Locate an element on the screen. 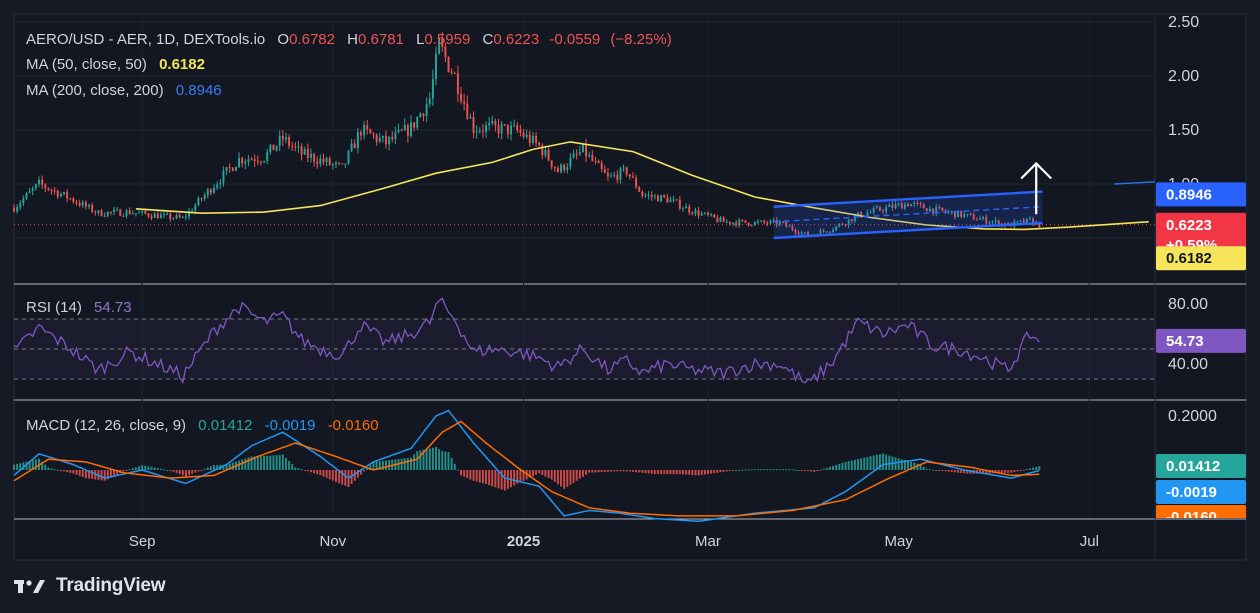 The image size is (1260, 613). ma200-price-badge: 0.8946 is located at coordinates (1201, 194).